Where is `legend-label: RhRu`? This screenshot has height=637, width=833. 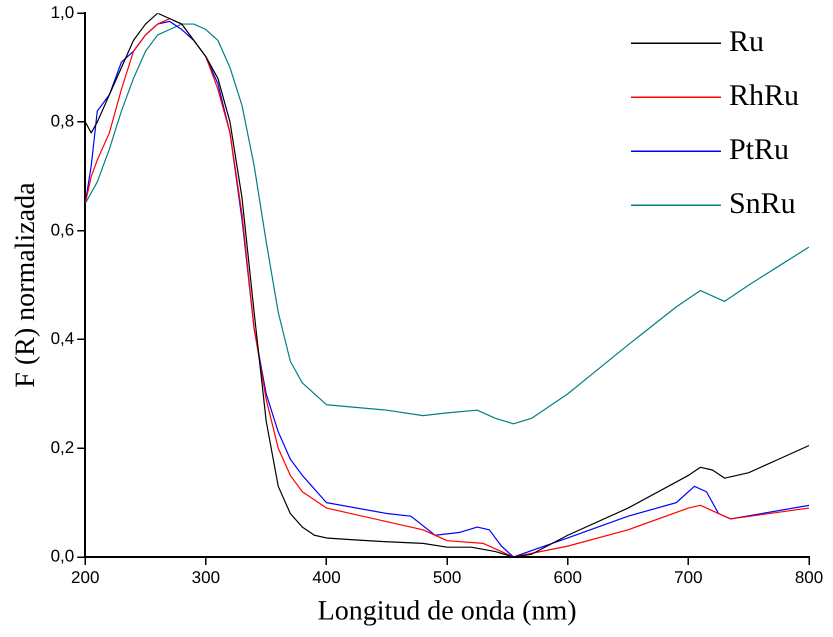
legend-label: RhRu is located at coordinates (764, 95).